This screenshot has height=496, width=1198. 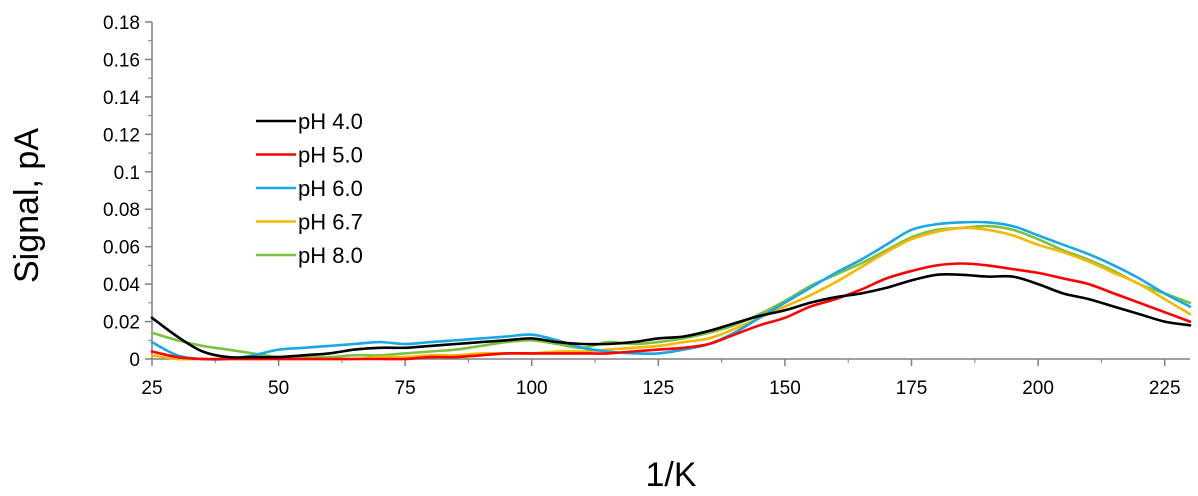 What do you see at coordinates (127, 173) in the screenshot?
I see `y-tick-label: 0.1` at bounding box center [127, 173].